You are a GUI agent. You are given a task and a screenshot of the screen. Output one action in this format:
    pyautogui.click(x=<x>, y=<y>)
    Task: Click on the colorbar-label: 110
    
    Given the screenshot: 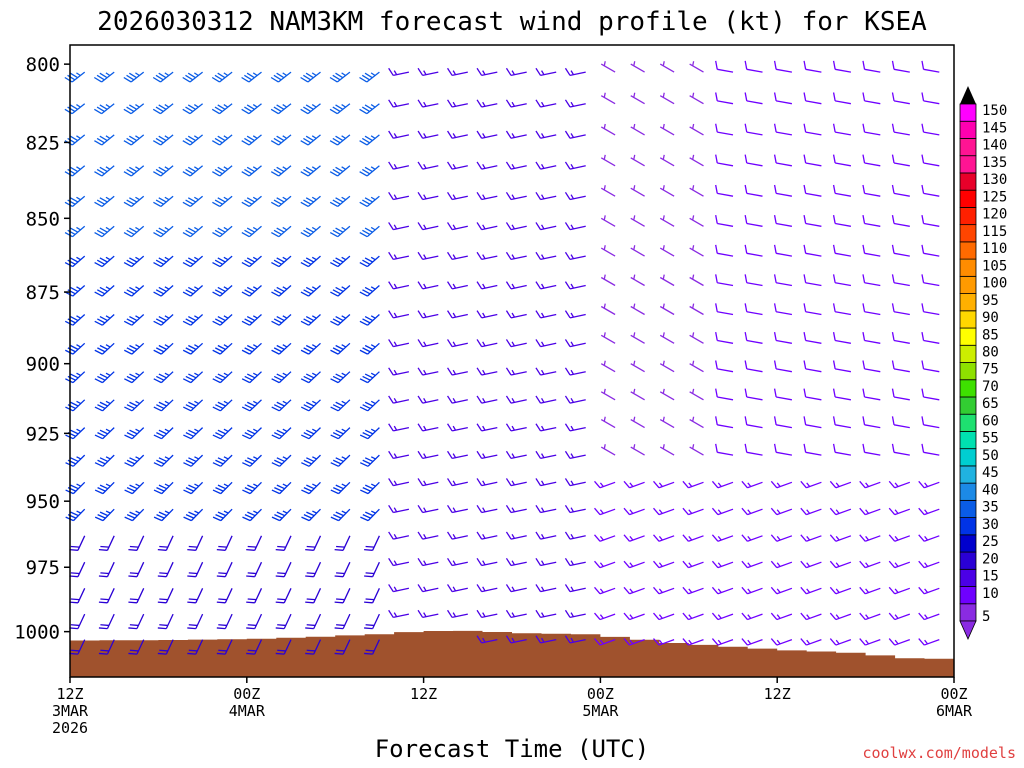 What is the action you would take?
    pyautogui.click(x=994, y=249)
    